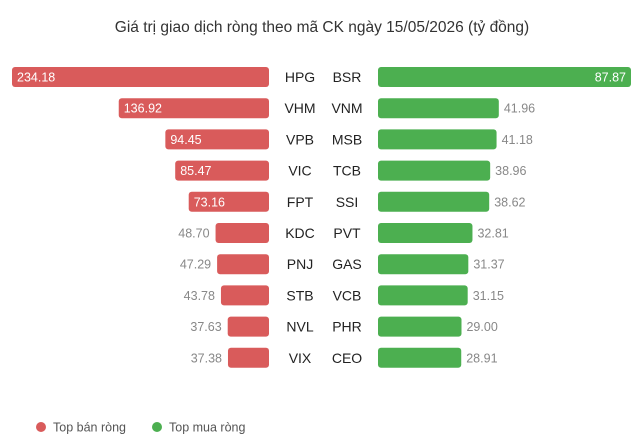  I want to click on sell-ticker-vix: VIX, so click(300, 358).